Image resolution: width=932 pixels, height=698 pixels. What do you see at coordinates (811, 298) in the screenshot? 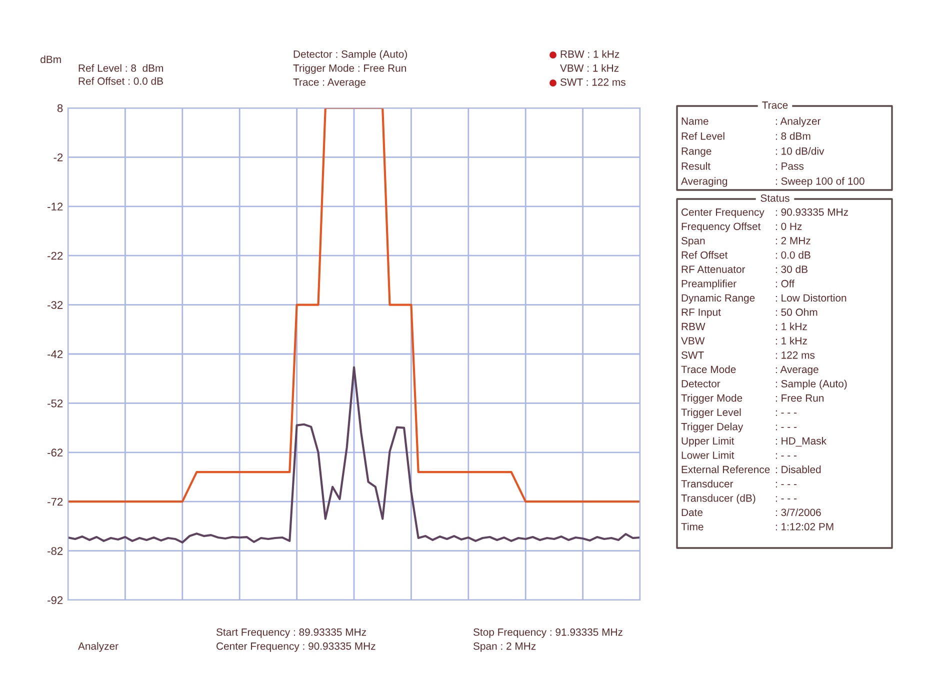
I see `text: : Low Distortion` at bounding box center [811, 298].